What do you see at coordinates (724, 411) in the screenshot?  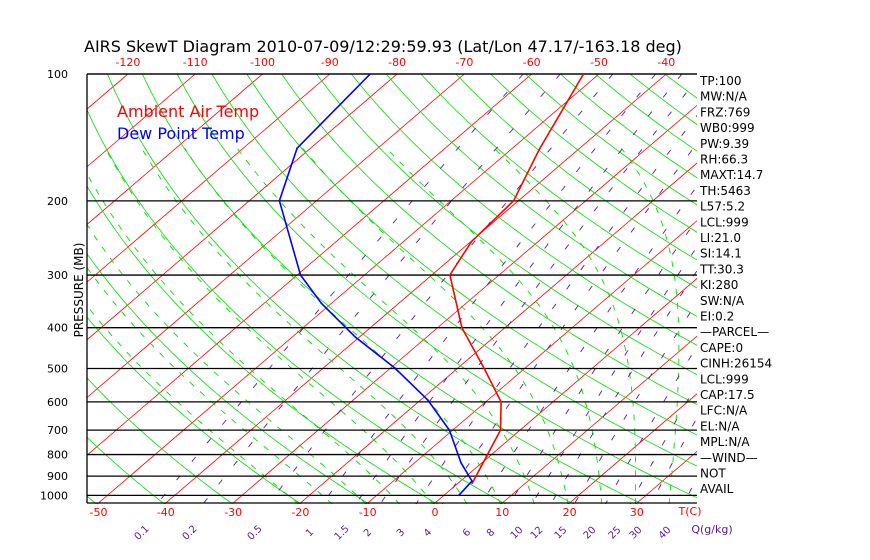 I see `stat-line: LFC:N/A` at bounding box center [724, 411].